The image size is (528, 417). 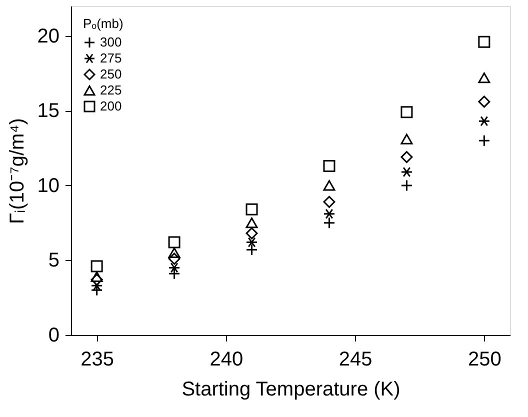 What do you see at coordinates (103, 23) in the screenshot?
I see `legend-title: Pₒ(mb)` at bounding box center [103, 23].